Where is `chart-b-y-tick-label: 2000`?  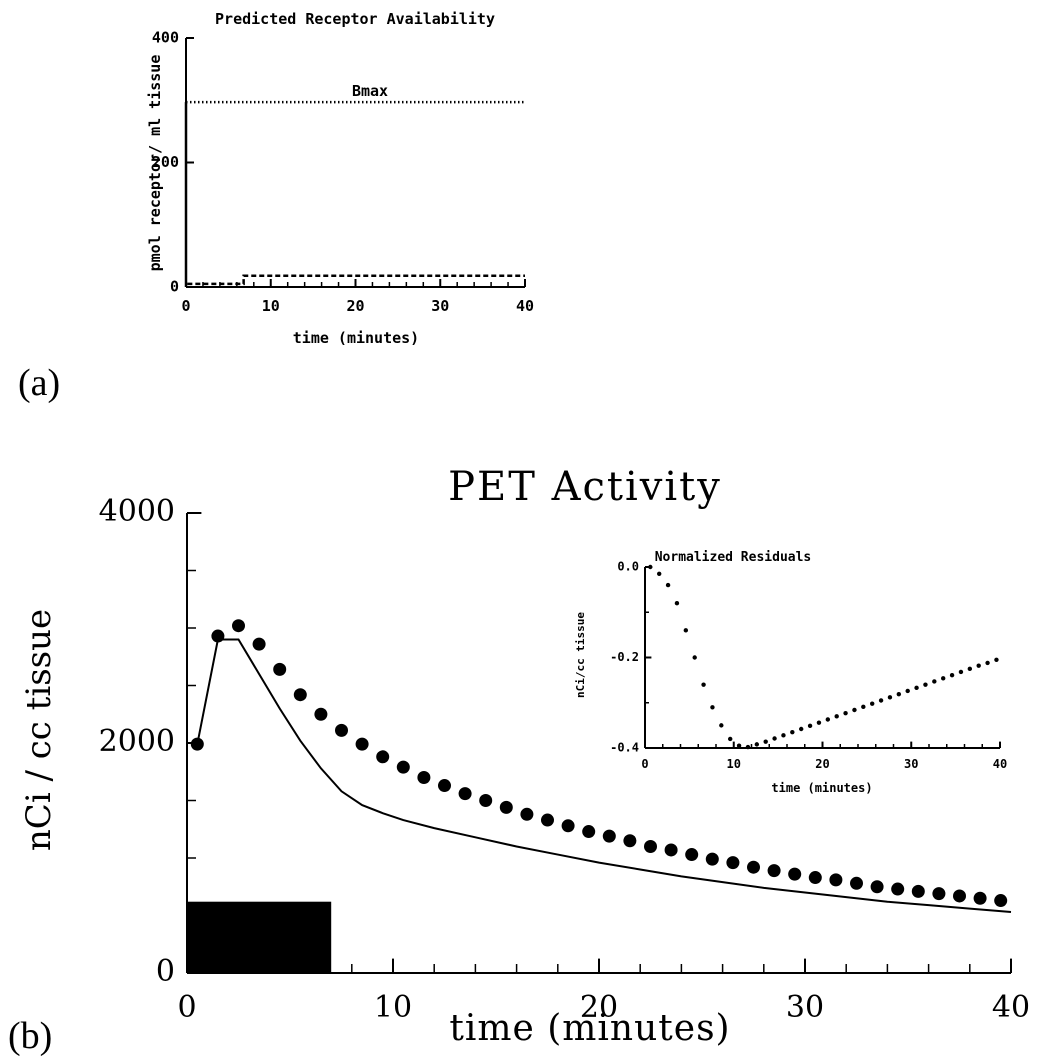
chart-b-y-tick-label: 2000 is located at coordinates (137, 741).